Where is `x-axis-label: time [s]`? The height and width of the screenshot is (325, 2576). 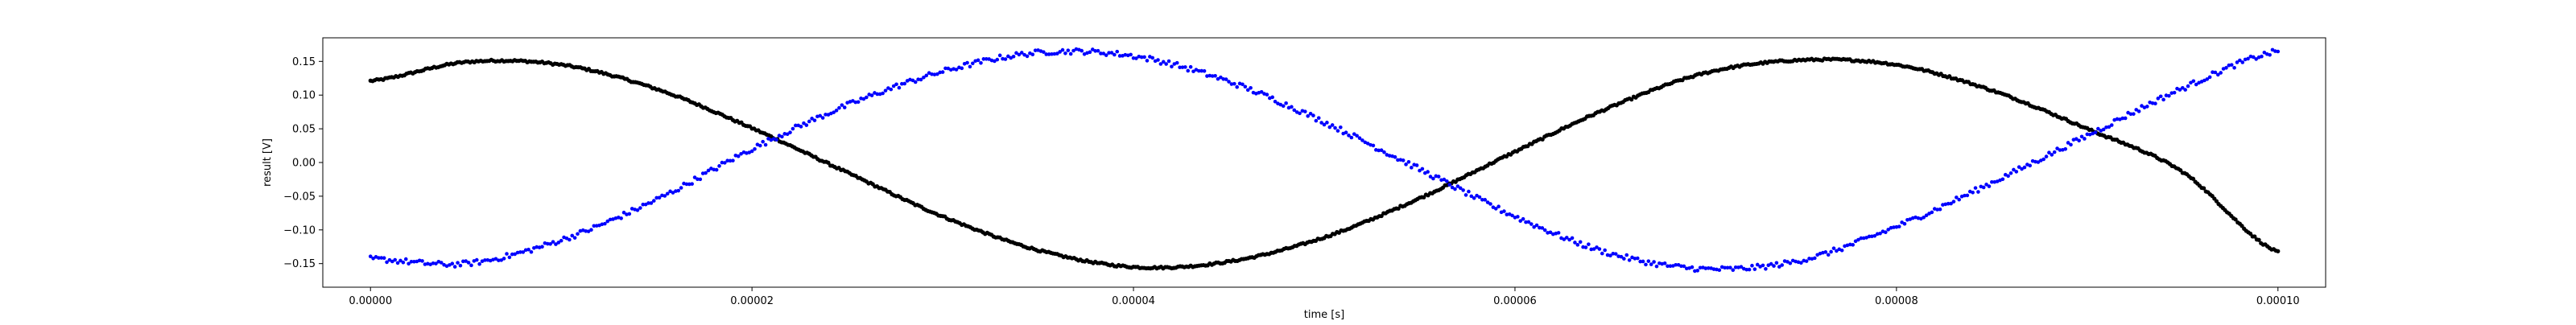 x-axis-label: time [s] is located at coordinates (1324, 315).